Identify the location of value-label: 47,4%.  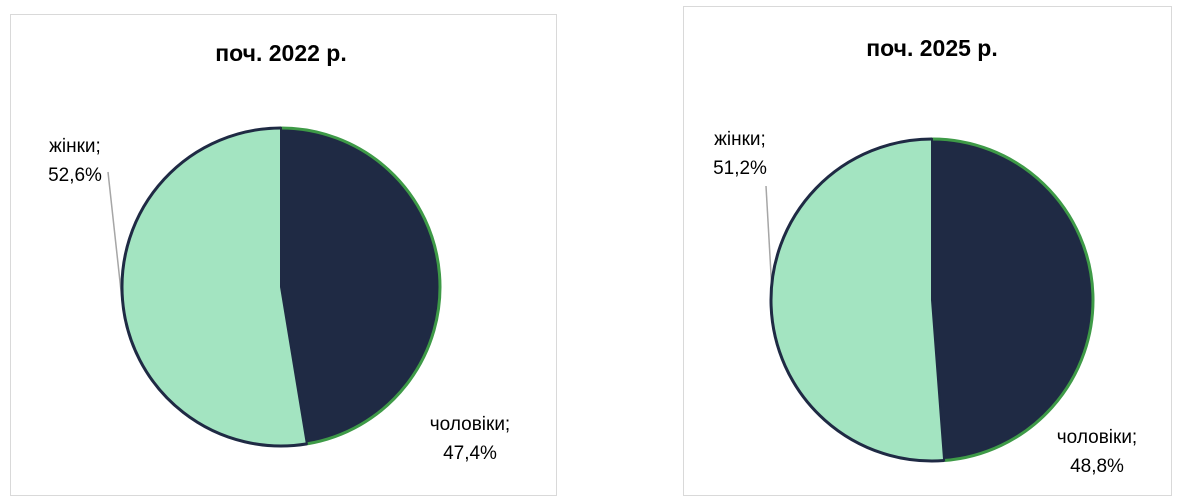
(470, 453).